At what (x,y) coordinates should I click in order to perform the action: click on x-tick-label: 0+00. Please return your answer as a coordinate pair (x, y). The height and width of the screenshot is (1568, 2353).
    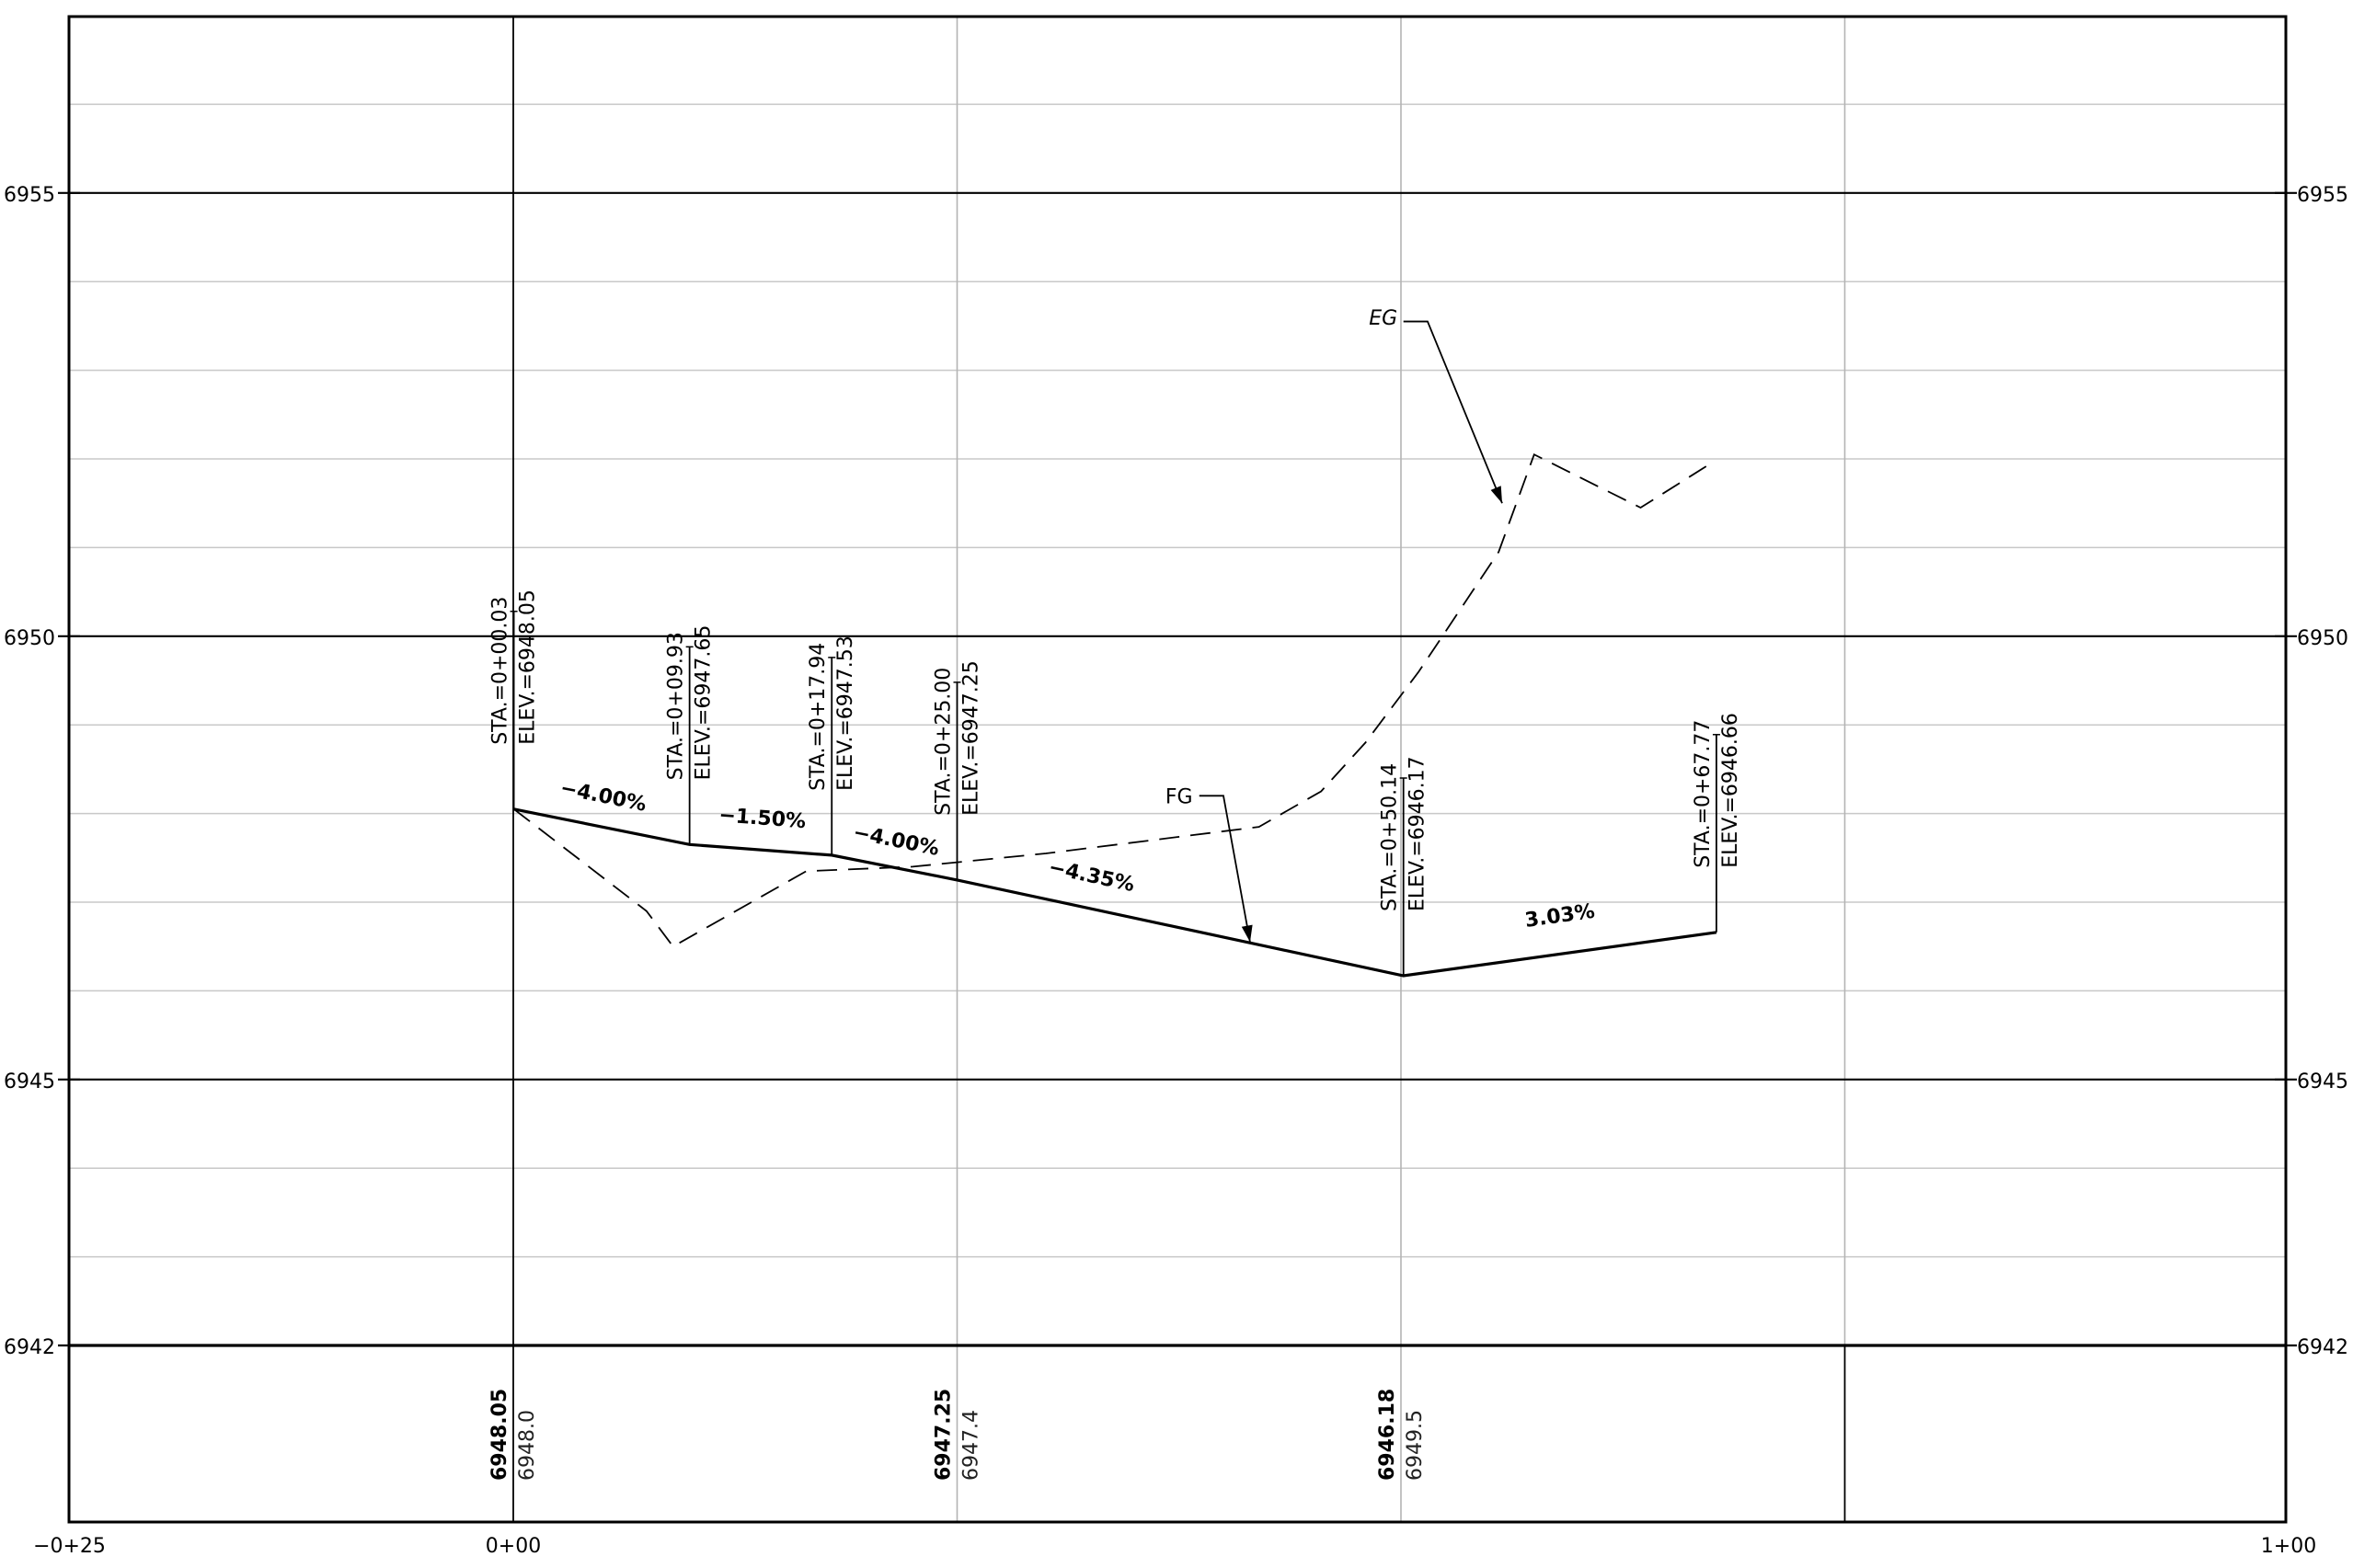
    Looking at the image, I should click on (513, 1546).